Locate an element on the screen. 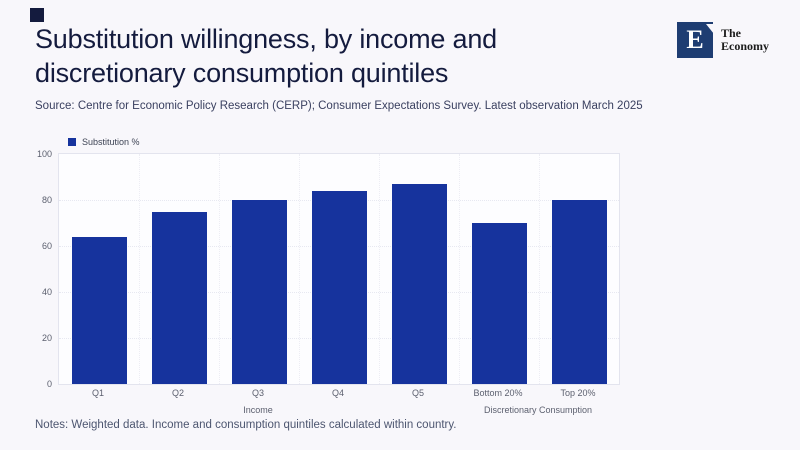  x-tick-label: Q4 is located at coordinates (337, 393).